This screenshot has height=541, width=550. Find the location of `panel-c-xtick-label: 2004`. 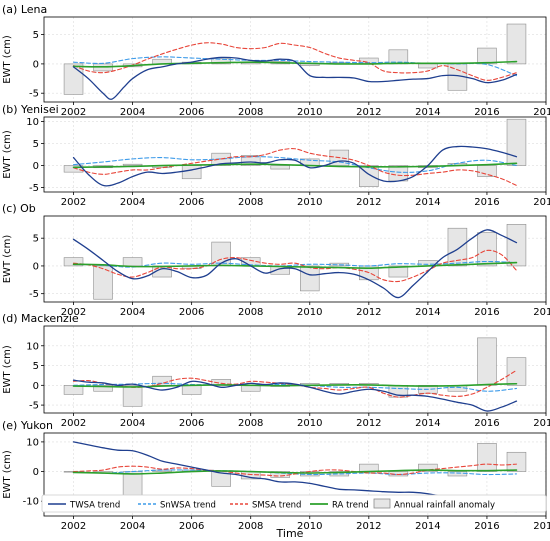

panel-c-xtick-label: 2004 is located at coordinates (132, 312).